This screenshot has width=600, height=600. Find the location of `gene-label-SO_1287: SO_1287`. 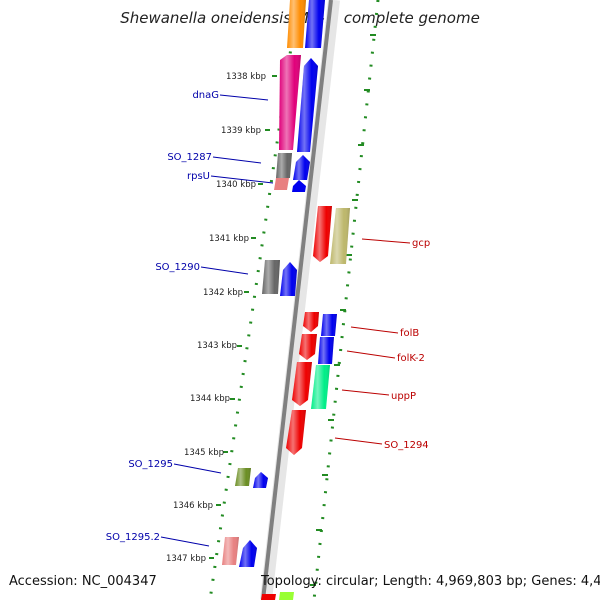

gene-label-SO_1287: SO_1287 is located at coordinates (189, 157).